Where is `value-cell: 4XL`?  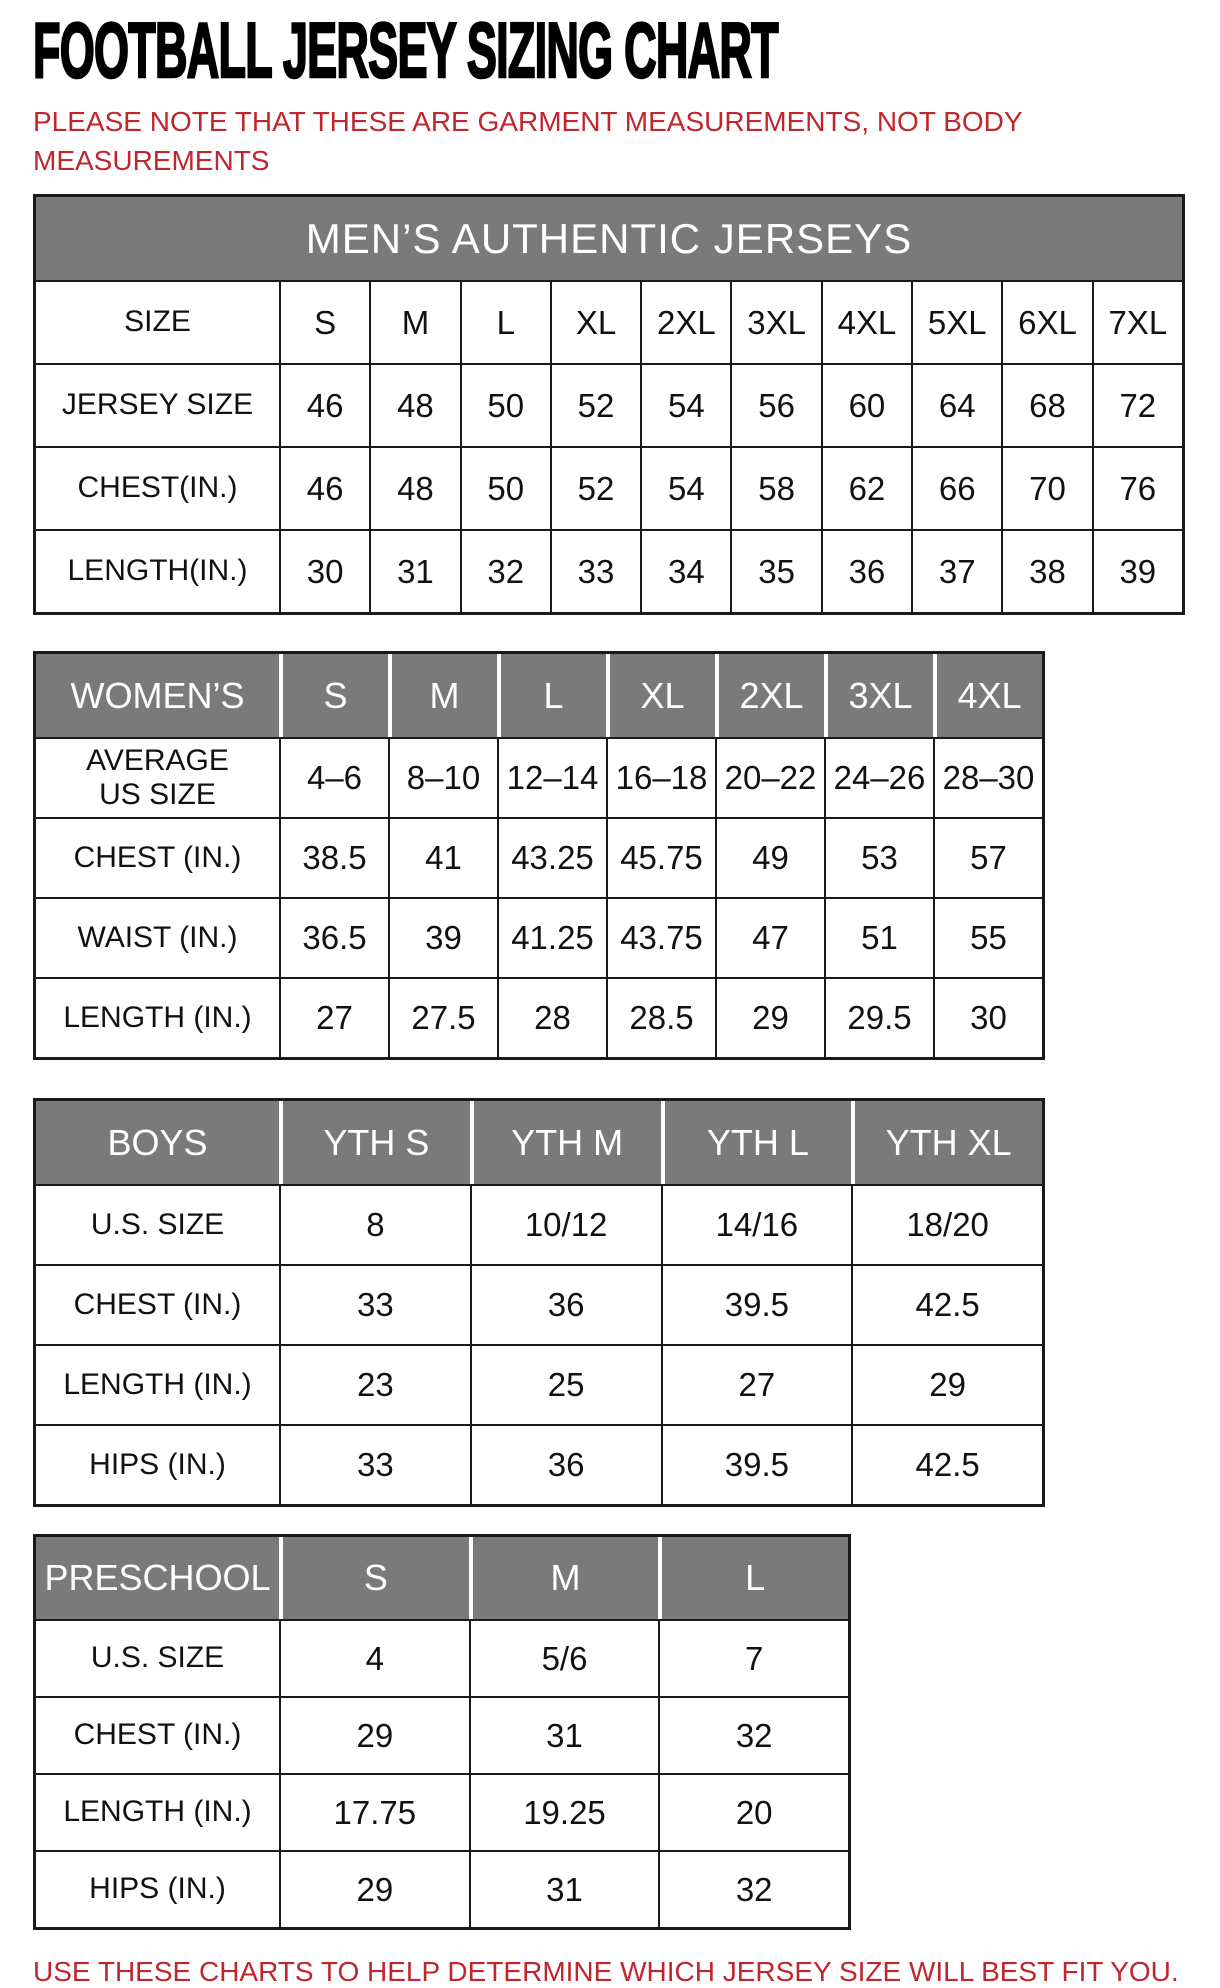
value-cell: 4XL is located at coordinates (865, 322).